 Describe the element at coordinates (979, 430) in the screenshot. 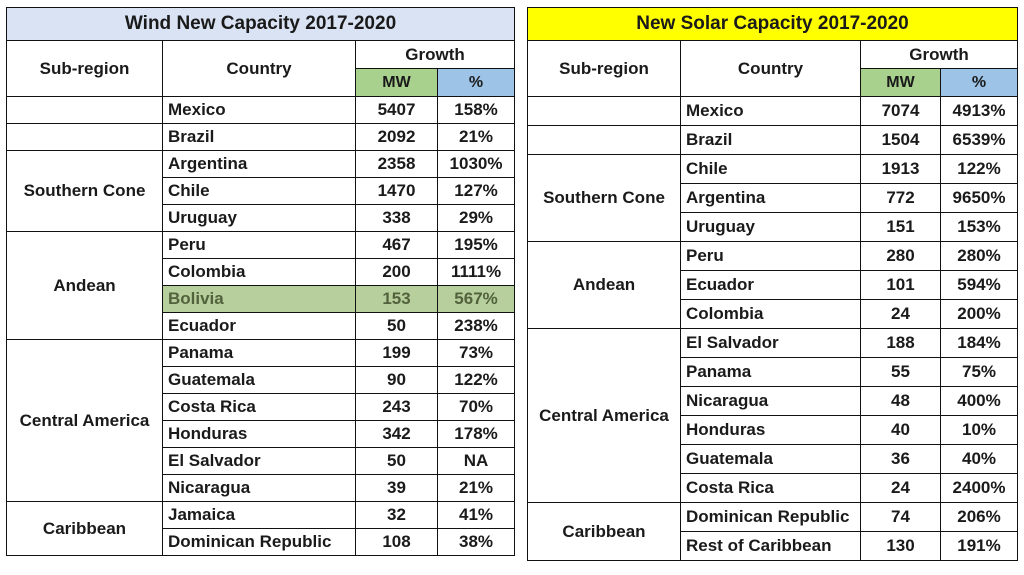

I see `pct-cell: 10%` at that location.